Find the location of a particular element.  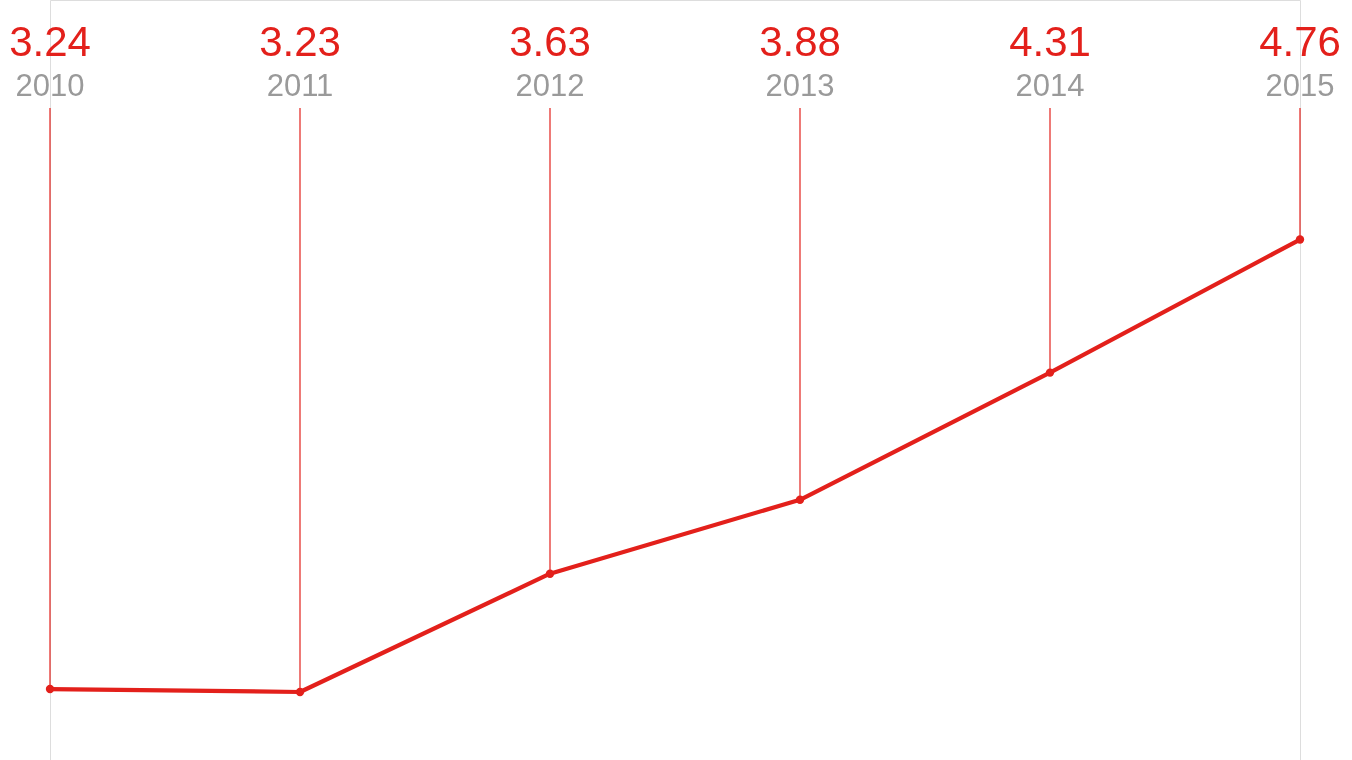

x-tick-label: 2011 is located at coordinates (300, 85).